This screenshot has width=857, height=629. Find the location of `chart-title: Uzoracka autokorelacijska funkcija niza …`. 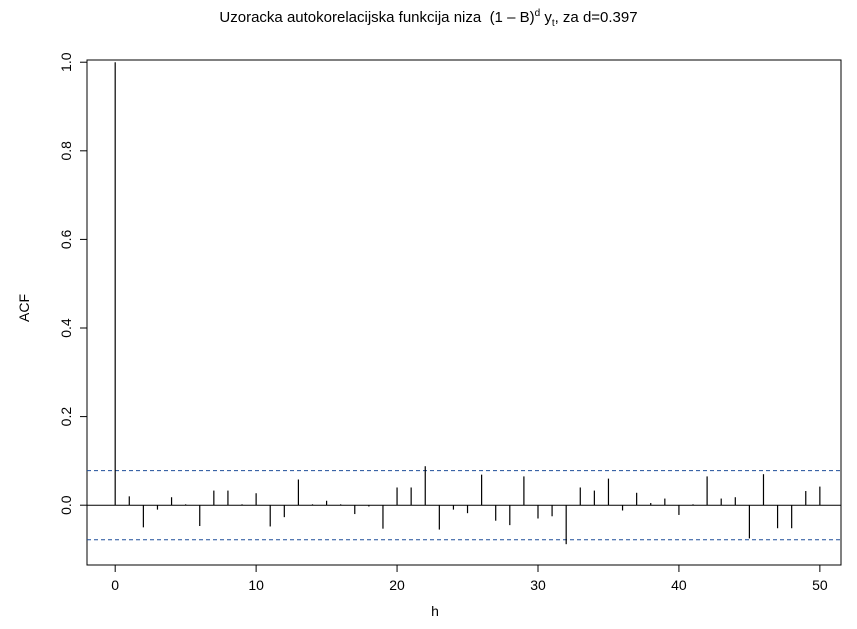

chart-title: Uzoracka autokorelacijska funkcija niza … is located at coordinates (428, 18).